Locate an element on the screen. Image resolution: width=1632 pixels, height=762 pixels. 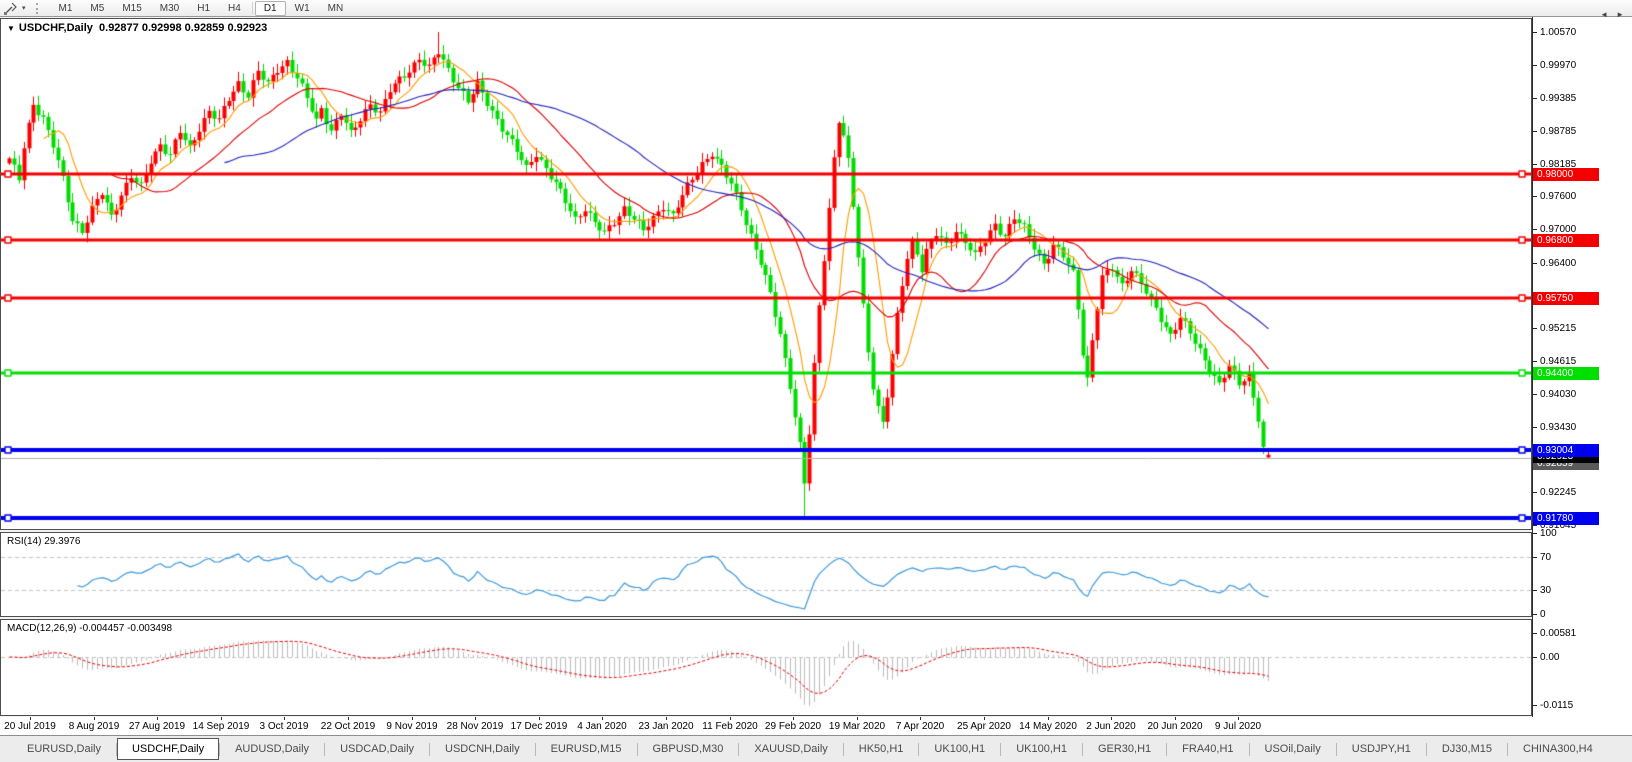
chart-tab-ger30-h1: GER30,H1 is located at coordinates (1124, 749).